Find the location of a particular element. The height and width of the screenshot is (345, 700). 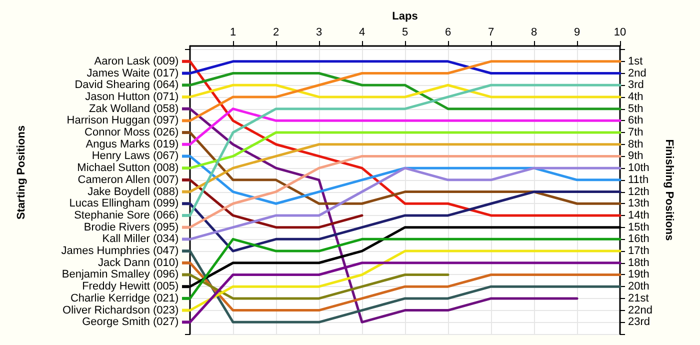

x-tick-label: 1 is located at coordinates (233, 32).